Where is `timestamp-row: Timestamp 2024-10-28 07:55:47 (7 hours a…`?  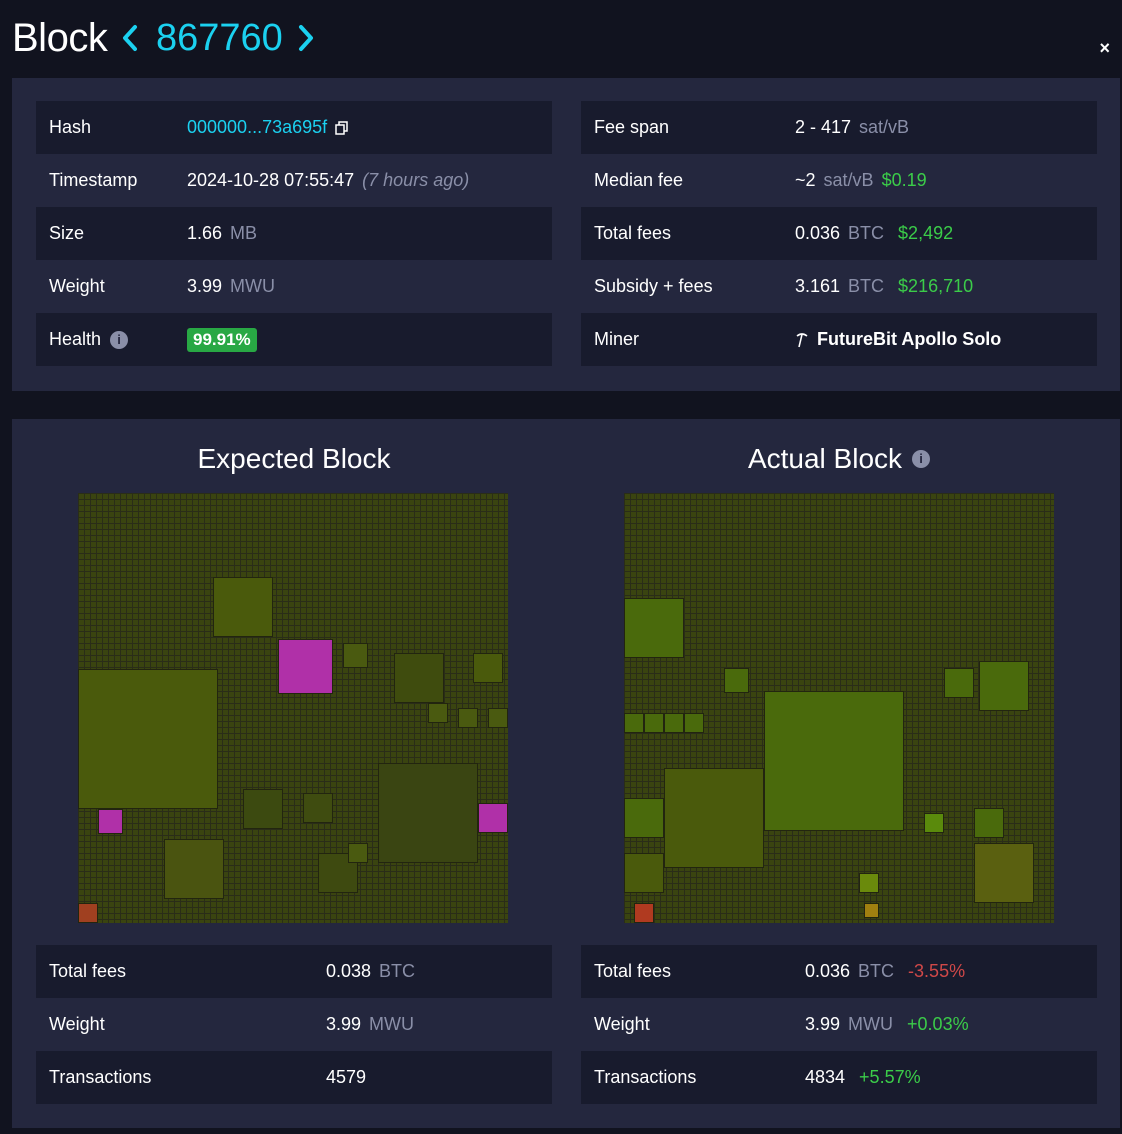
timestamp-row: Timestamp 2024-10-28 07:55:47 (7 hours a… is located at coordinates (294, 180).